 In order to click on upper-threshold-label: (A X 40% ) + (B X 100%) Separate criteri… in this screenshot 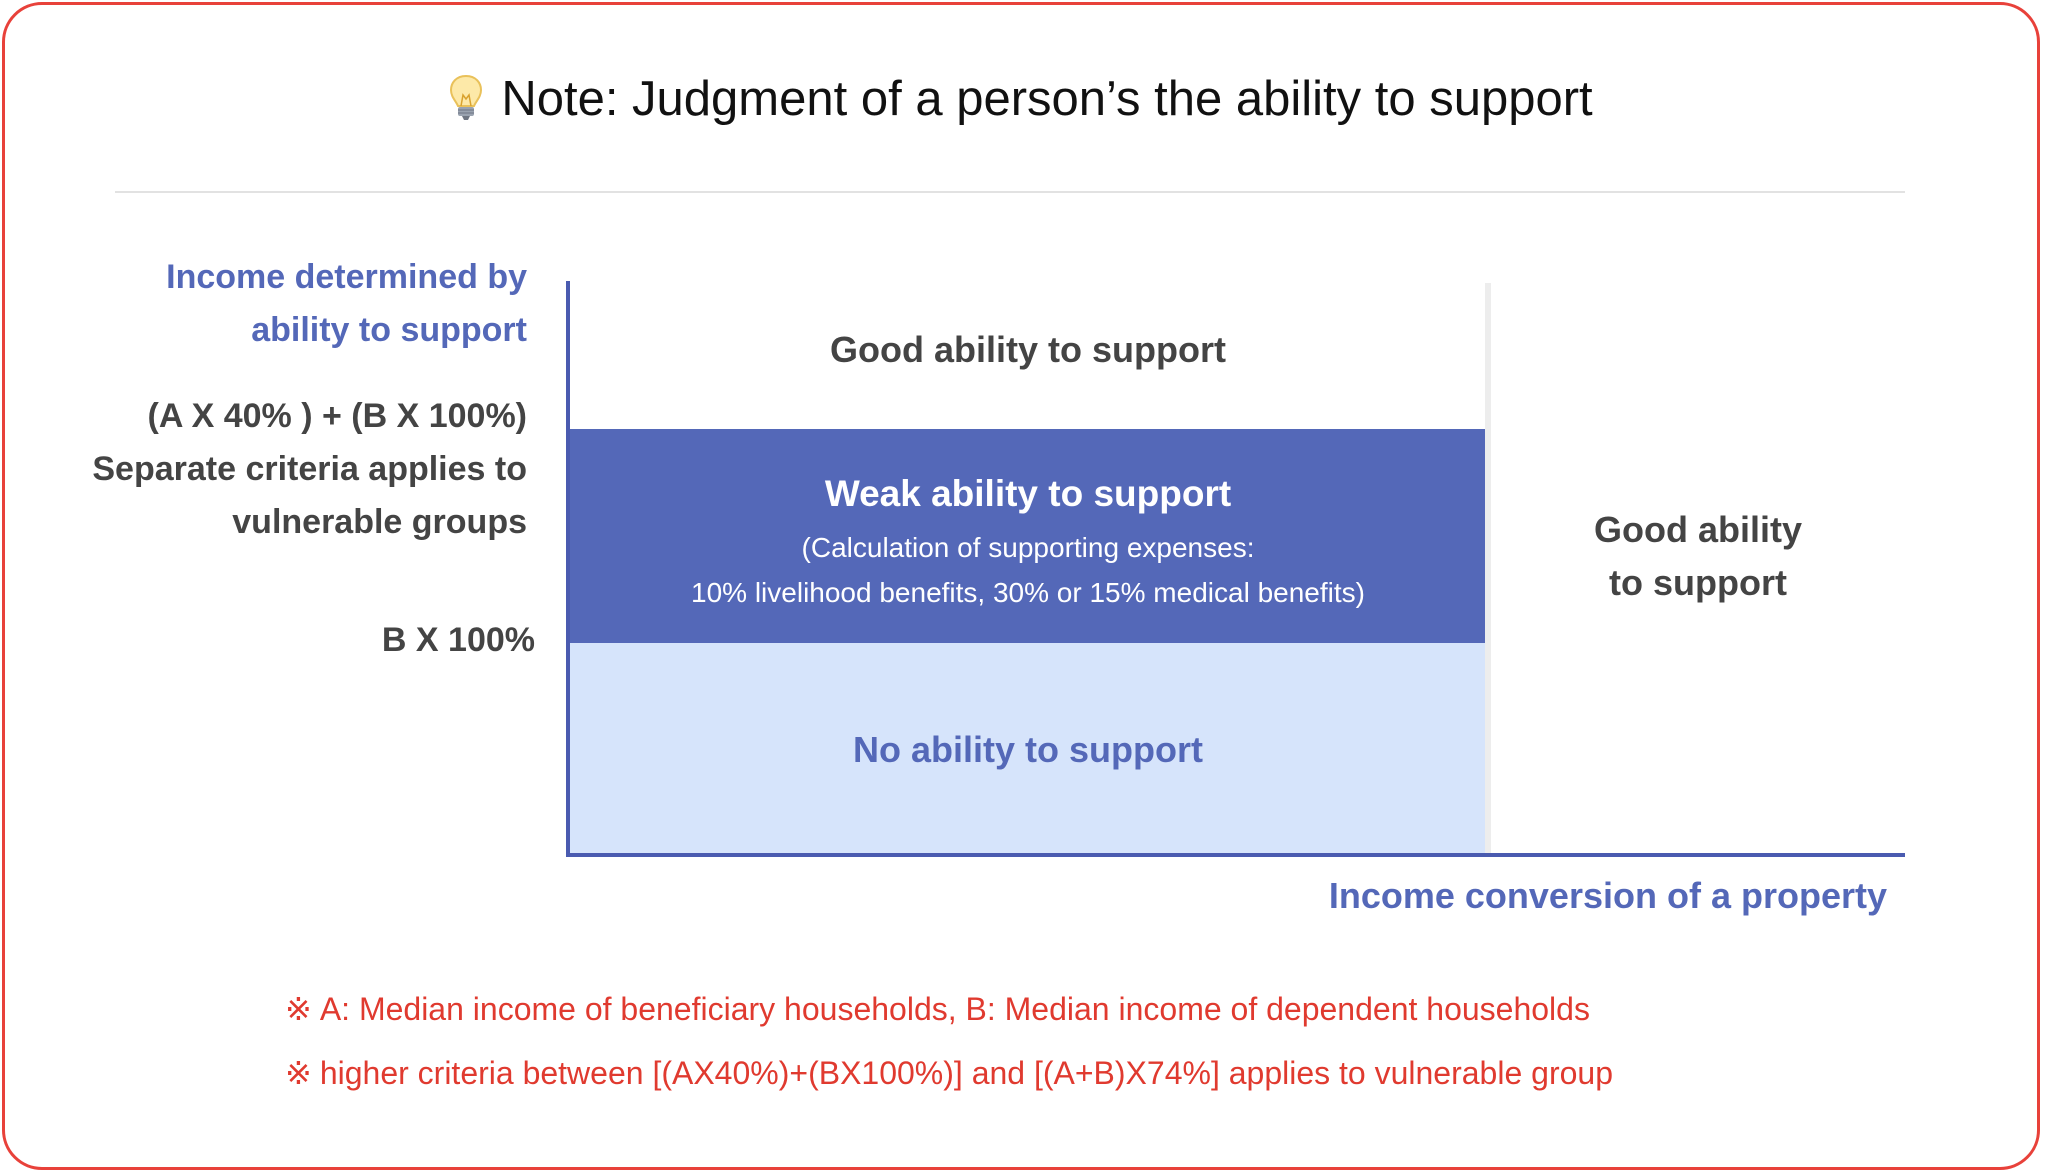, I will do `click(309, 469)`.